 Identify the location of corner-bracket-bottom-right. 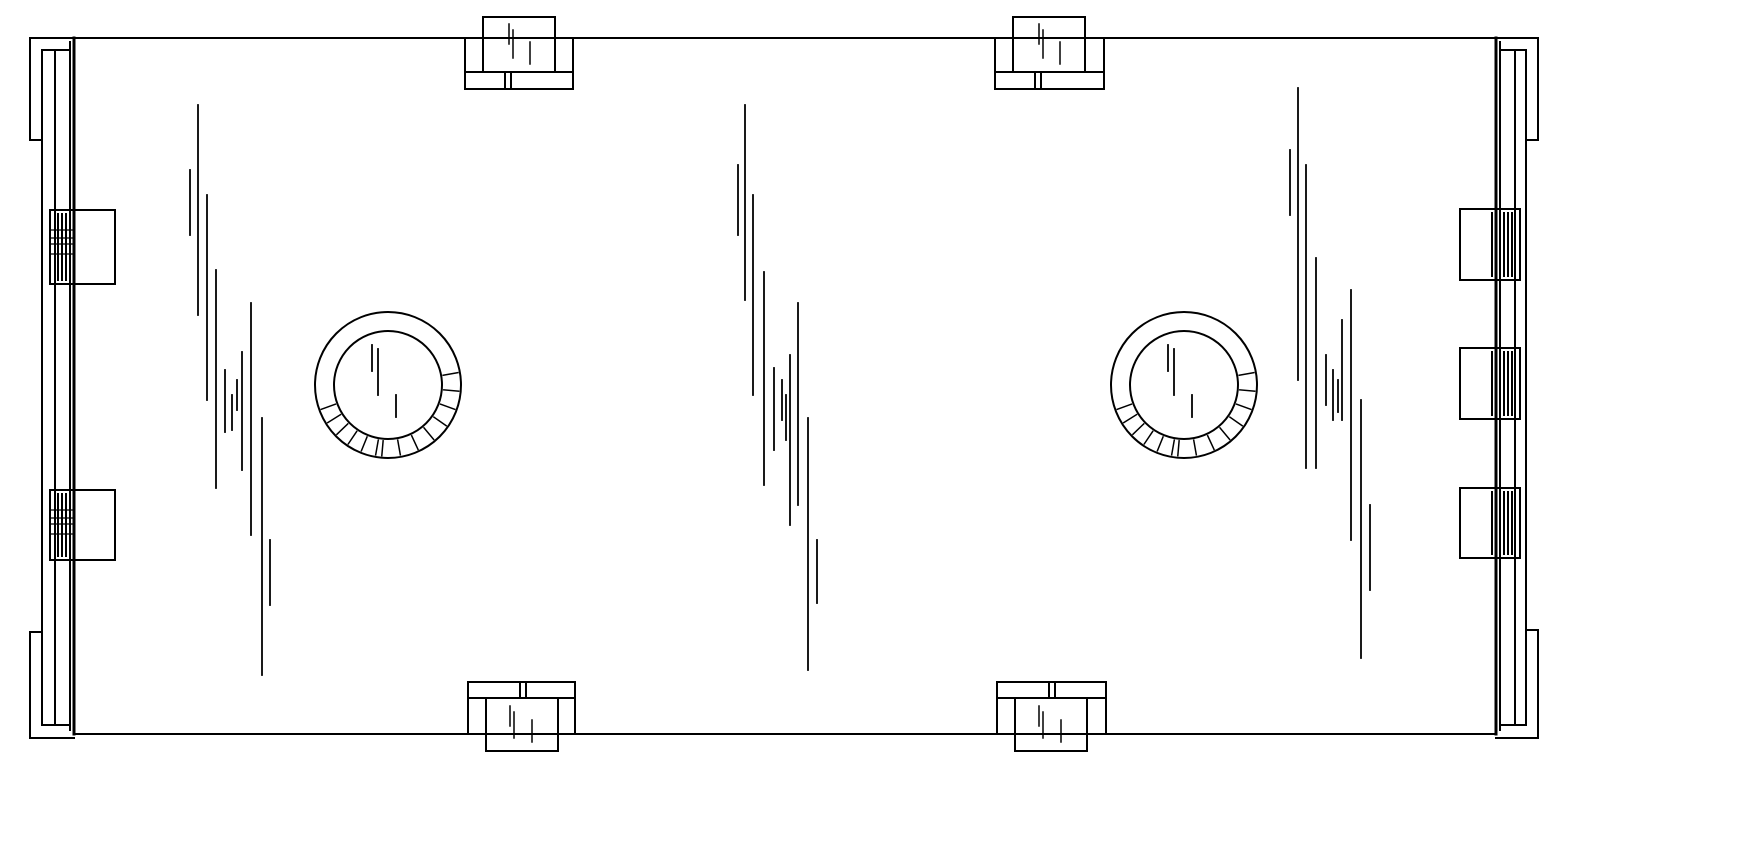
(1517, 684).